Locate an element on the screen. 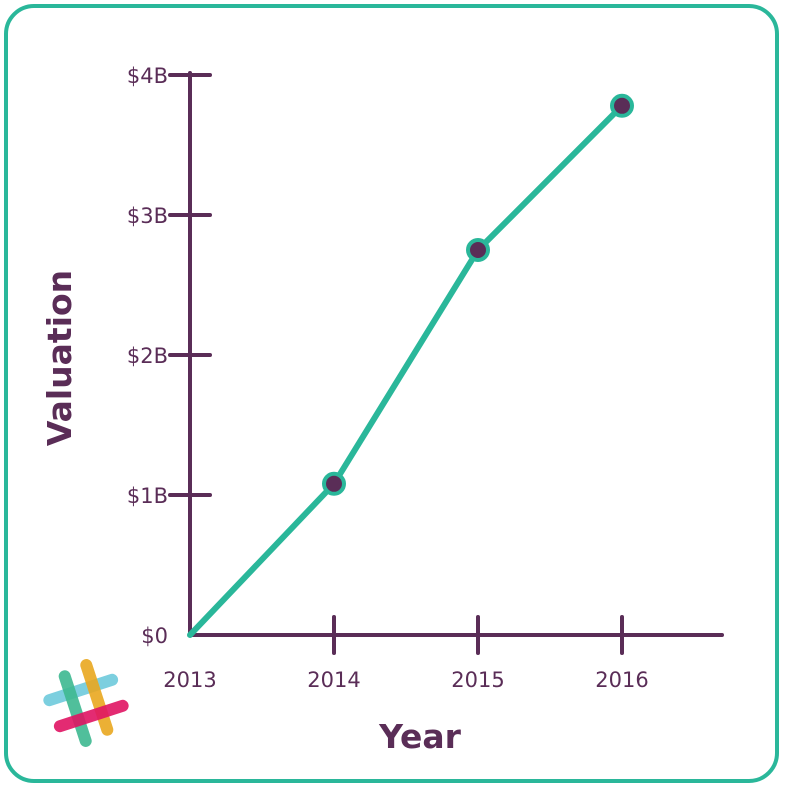 The image size is (785, 787). y-tick-label: $0 is located at coordinates (154, 636).